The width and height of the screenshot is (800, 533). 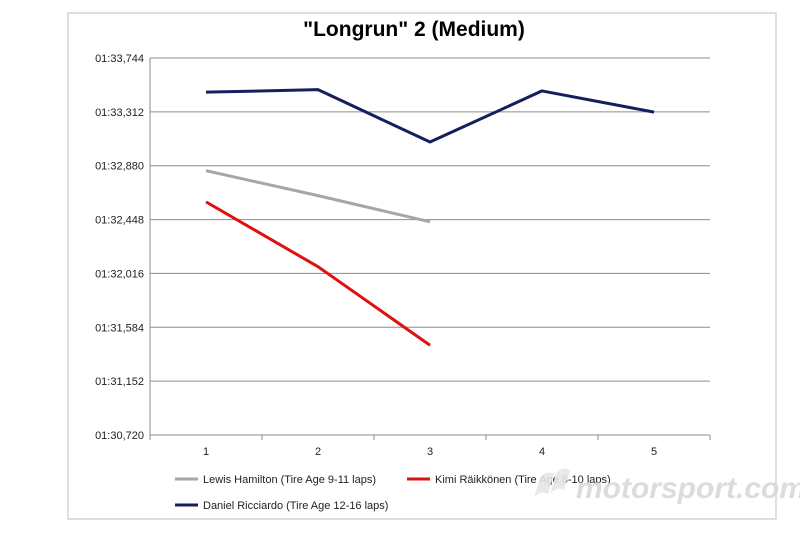 What do you see at coordinates (542, 452) in the screenshot?
I see `x-tick-label: 4` at bounding box center [542, 452].